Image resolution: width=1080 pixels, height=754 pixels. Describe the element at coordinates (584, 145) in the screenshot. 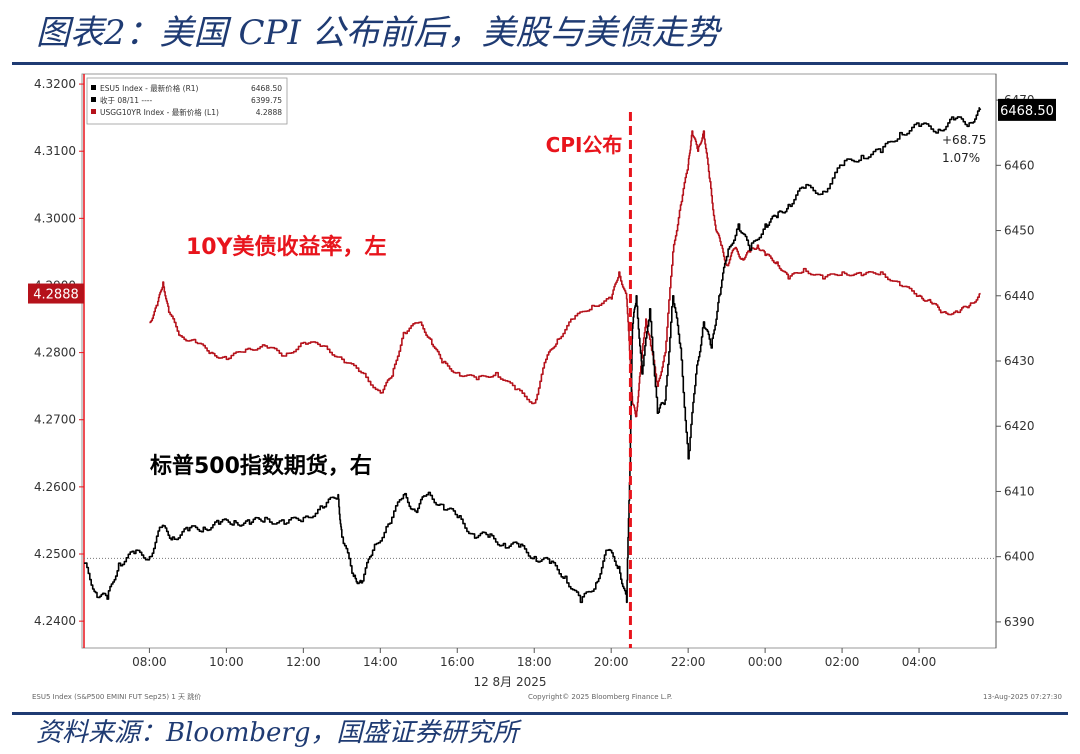

I see `cpi-marker-label: CPI公布` at that location.